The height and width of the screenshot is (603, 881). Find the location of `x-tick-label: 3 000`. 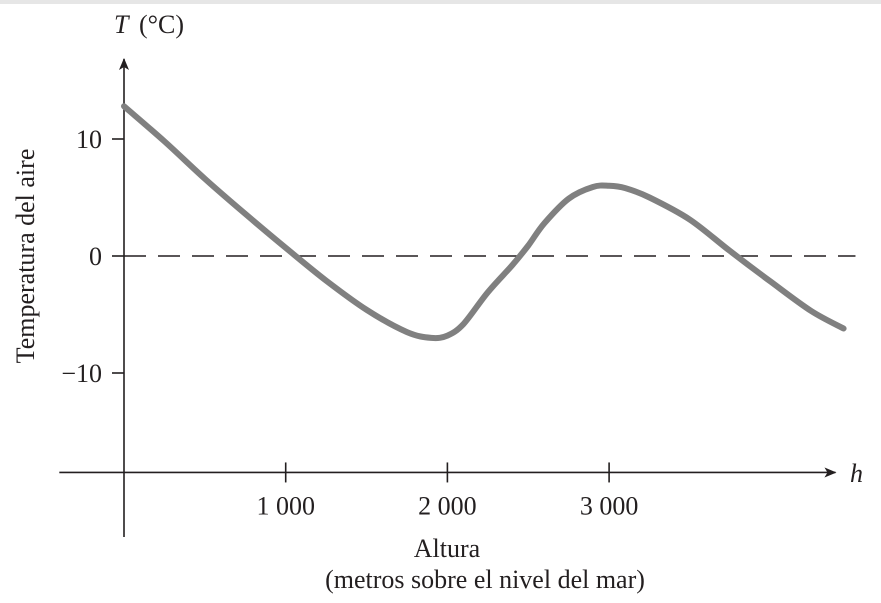

x-tick-label: 3 000 is located at coordinates (609, 505).